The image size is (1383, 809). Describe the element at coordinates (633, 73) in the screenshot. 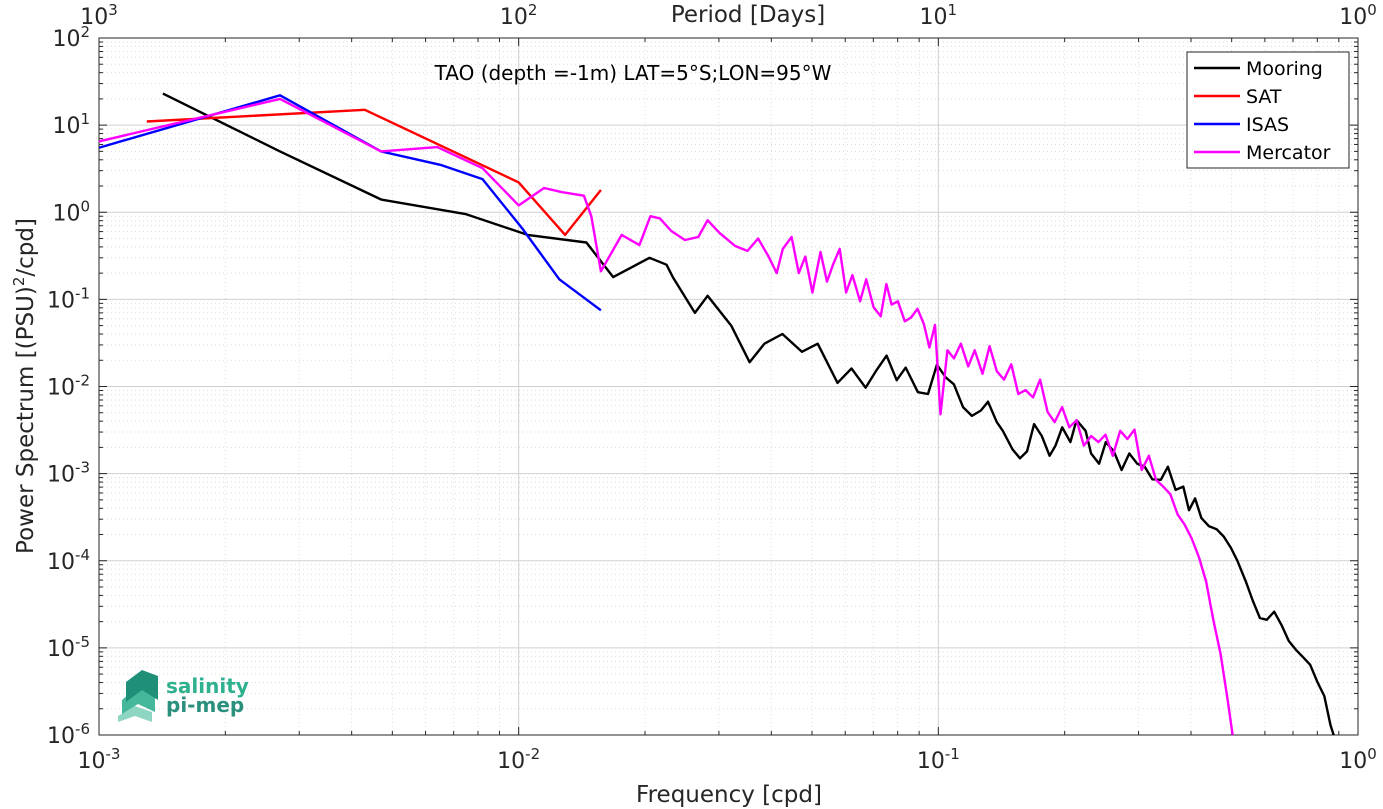

I see `chart-title: TAO (depth =-1m) LAT=5°S;LON=95°W` at that location.